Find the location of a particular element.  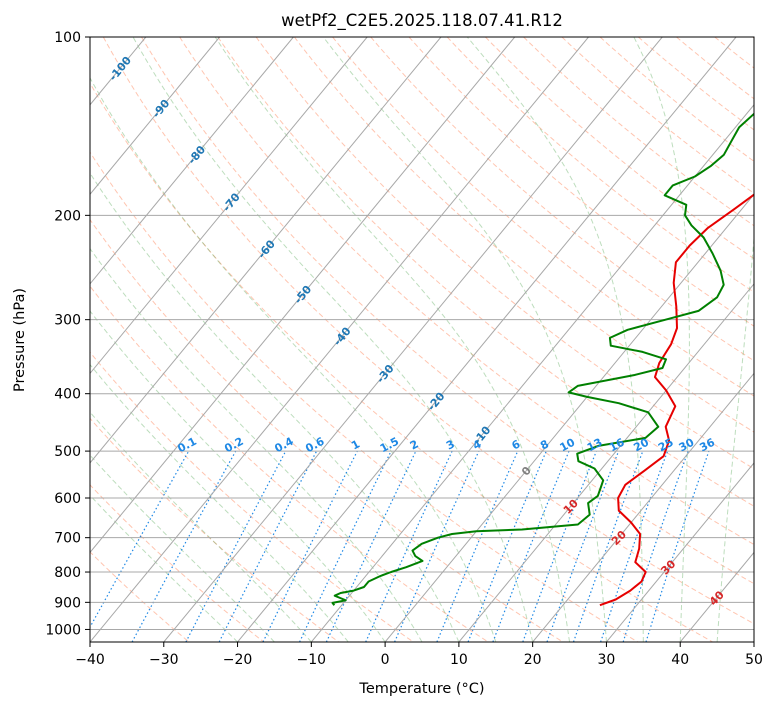

x-tick-label: 30 is located at coordinates (607, 660).